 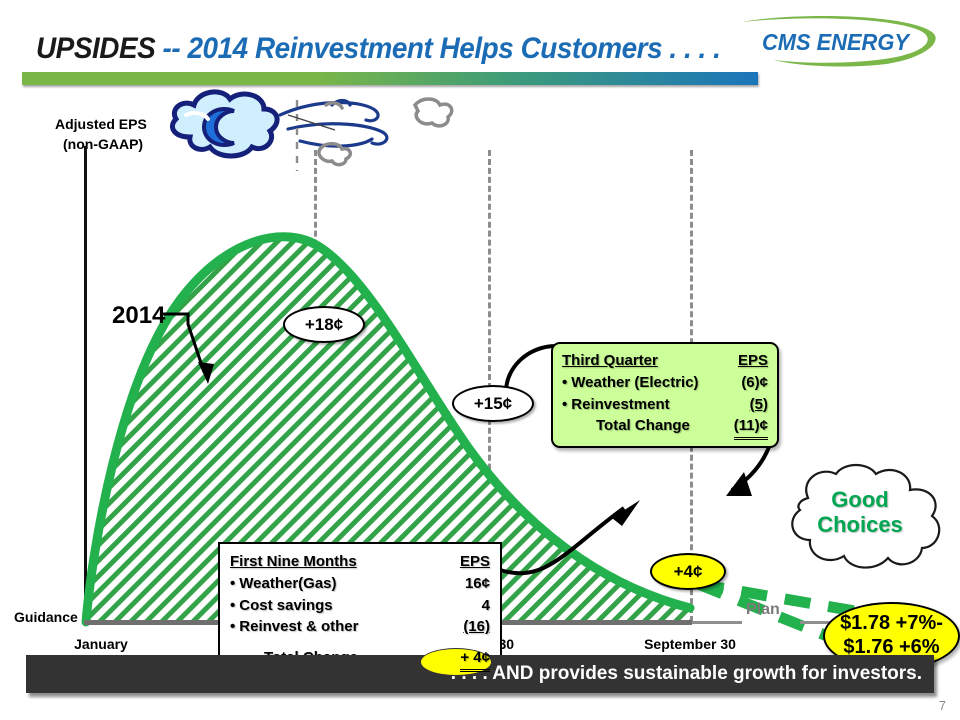 I want to click on cloud-line2: Choices, so click(x=860, y=524).